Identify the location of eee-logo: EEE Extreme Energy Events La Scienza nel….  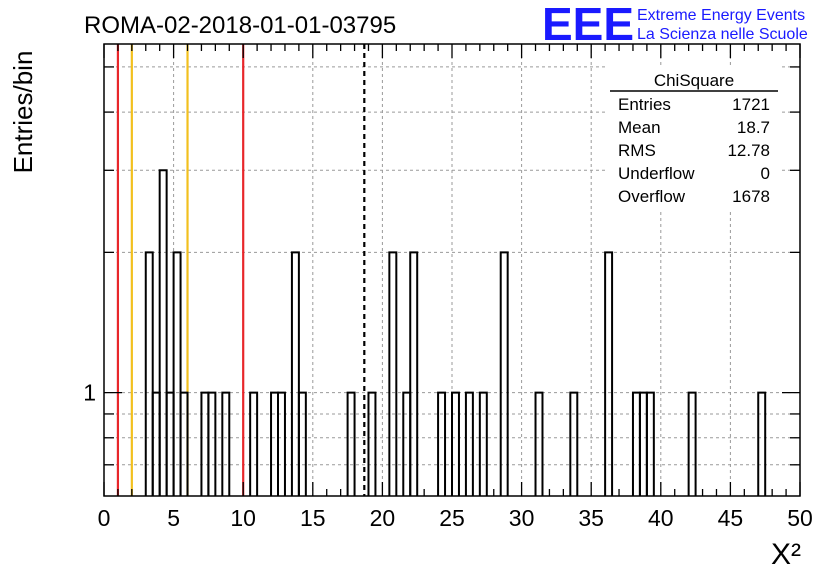
(675, 25).